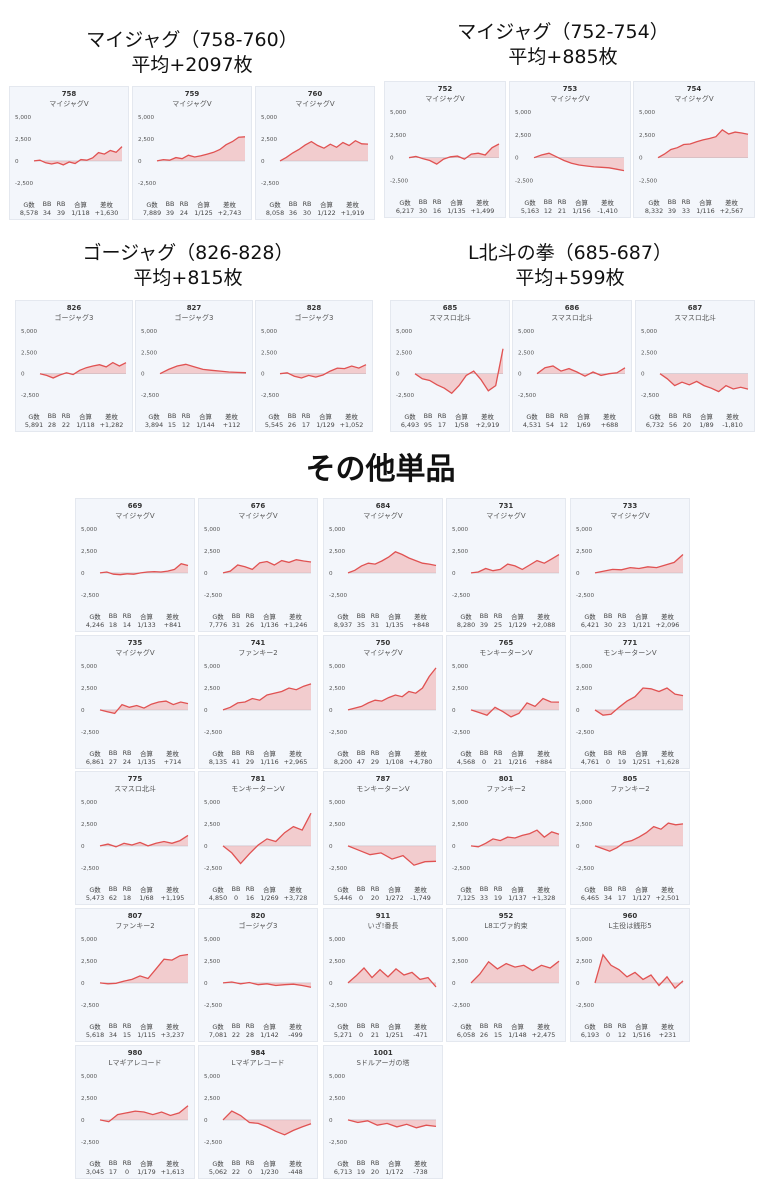  Describe the element at coordinates (203, 213) in the screenshot. I see `stat-value: 1/125` at that location.